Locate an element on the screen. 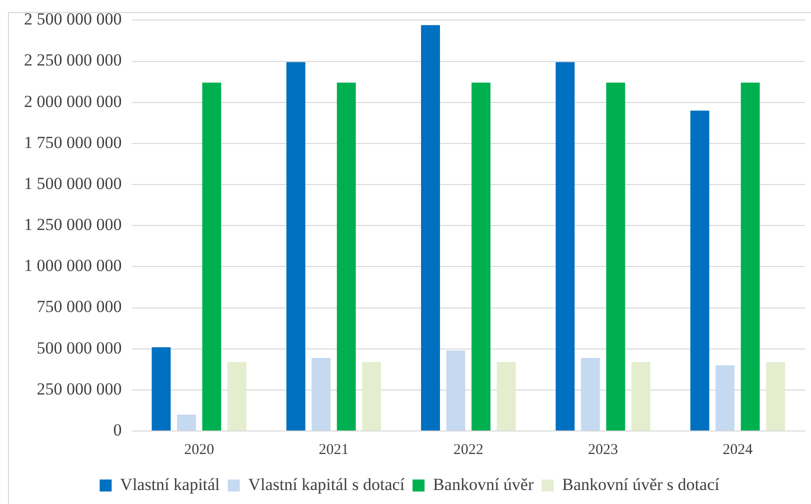 The height and width of the screenshot is (504, 811). x-tick-label: 2024 is located at coordinates (738, 450).